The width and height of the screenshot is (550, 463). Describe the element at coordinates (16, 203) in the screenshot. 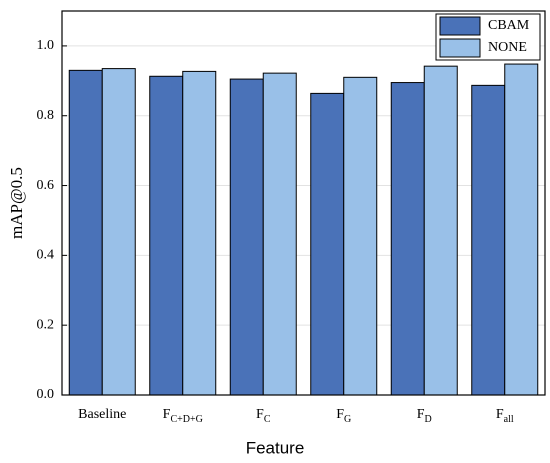

I see `y-axis-title: mAP@0.5` at that location.